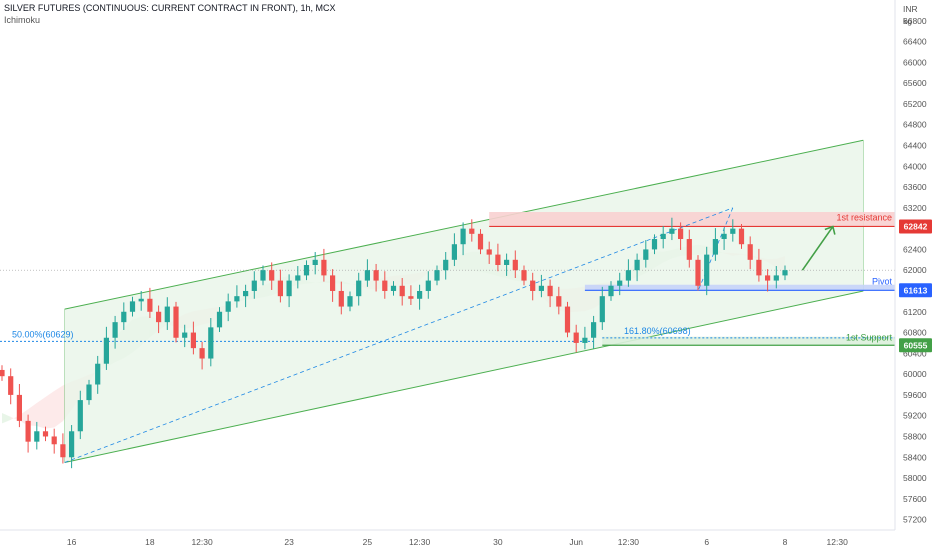 The height and width of the screenshot is (550, 932). Describe the element at coordinates (915, 270) in the screenshot. I see `price-tick-label: 62000` at that location.